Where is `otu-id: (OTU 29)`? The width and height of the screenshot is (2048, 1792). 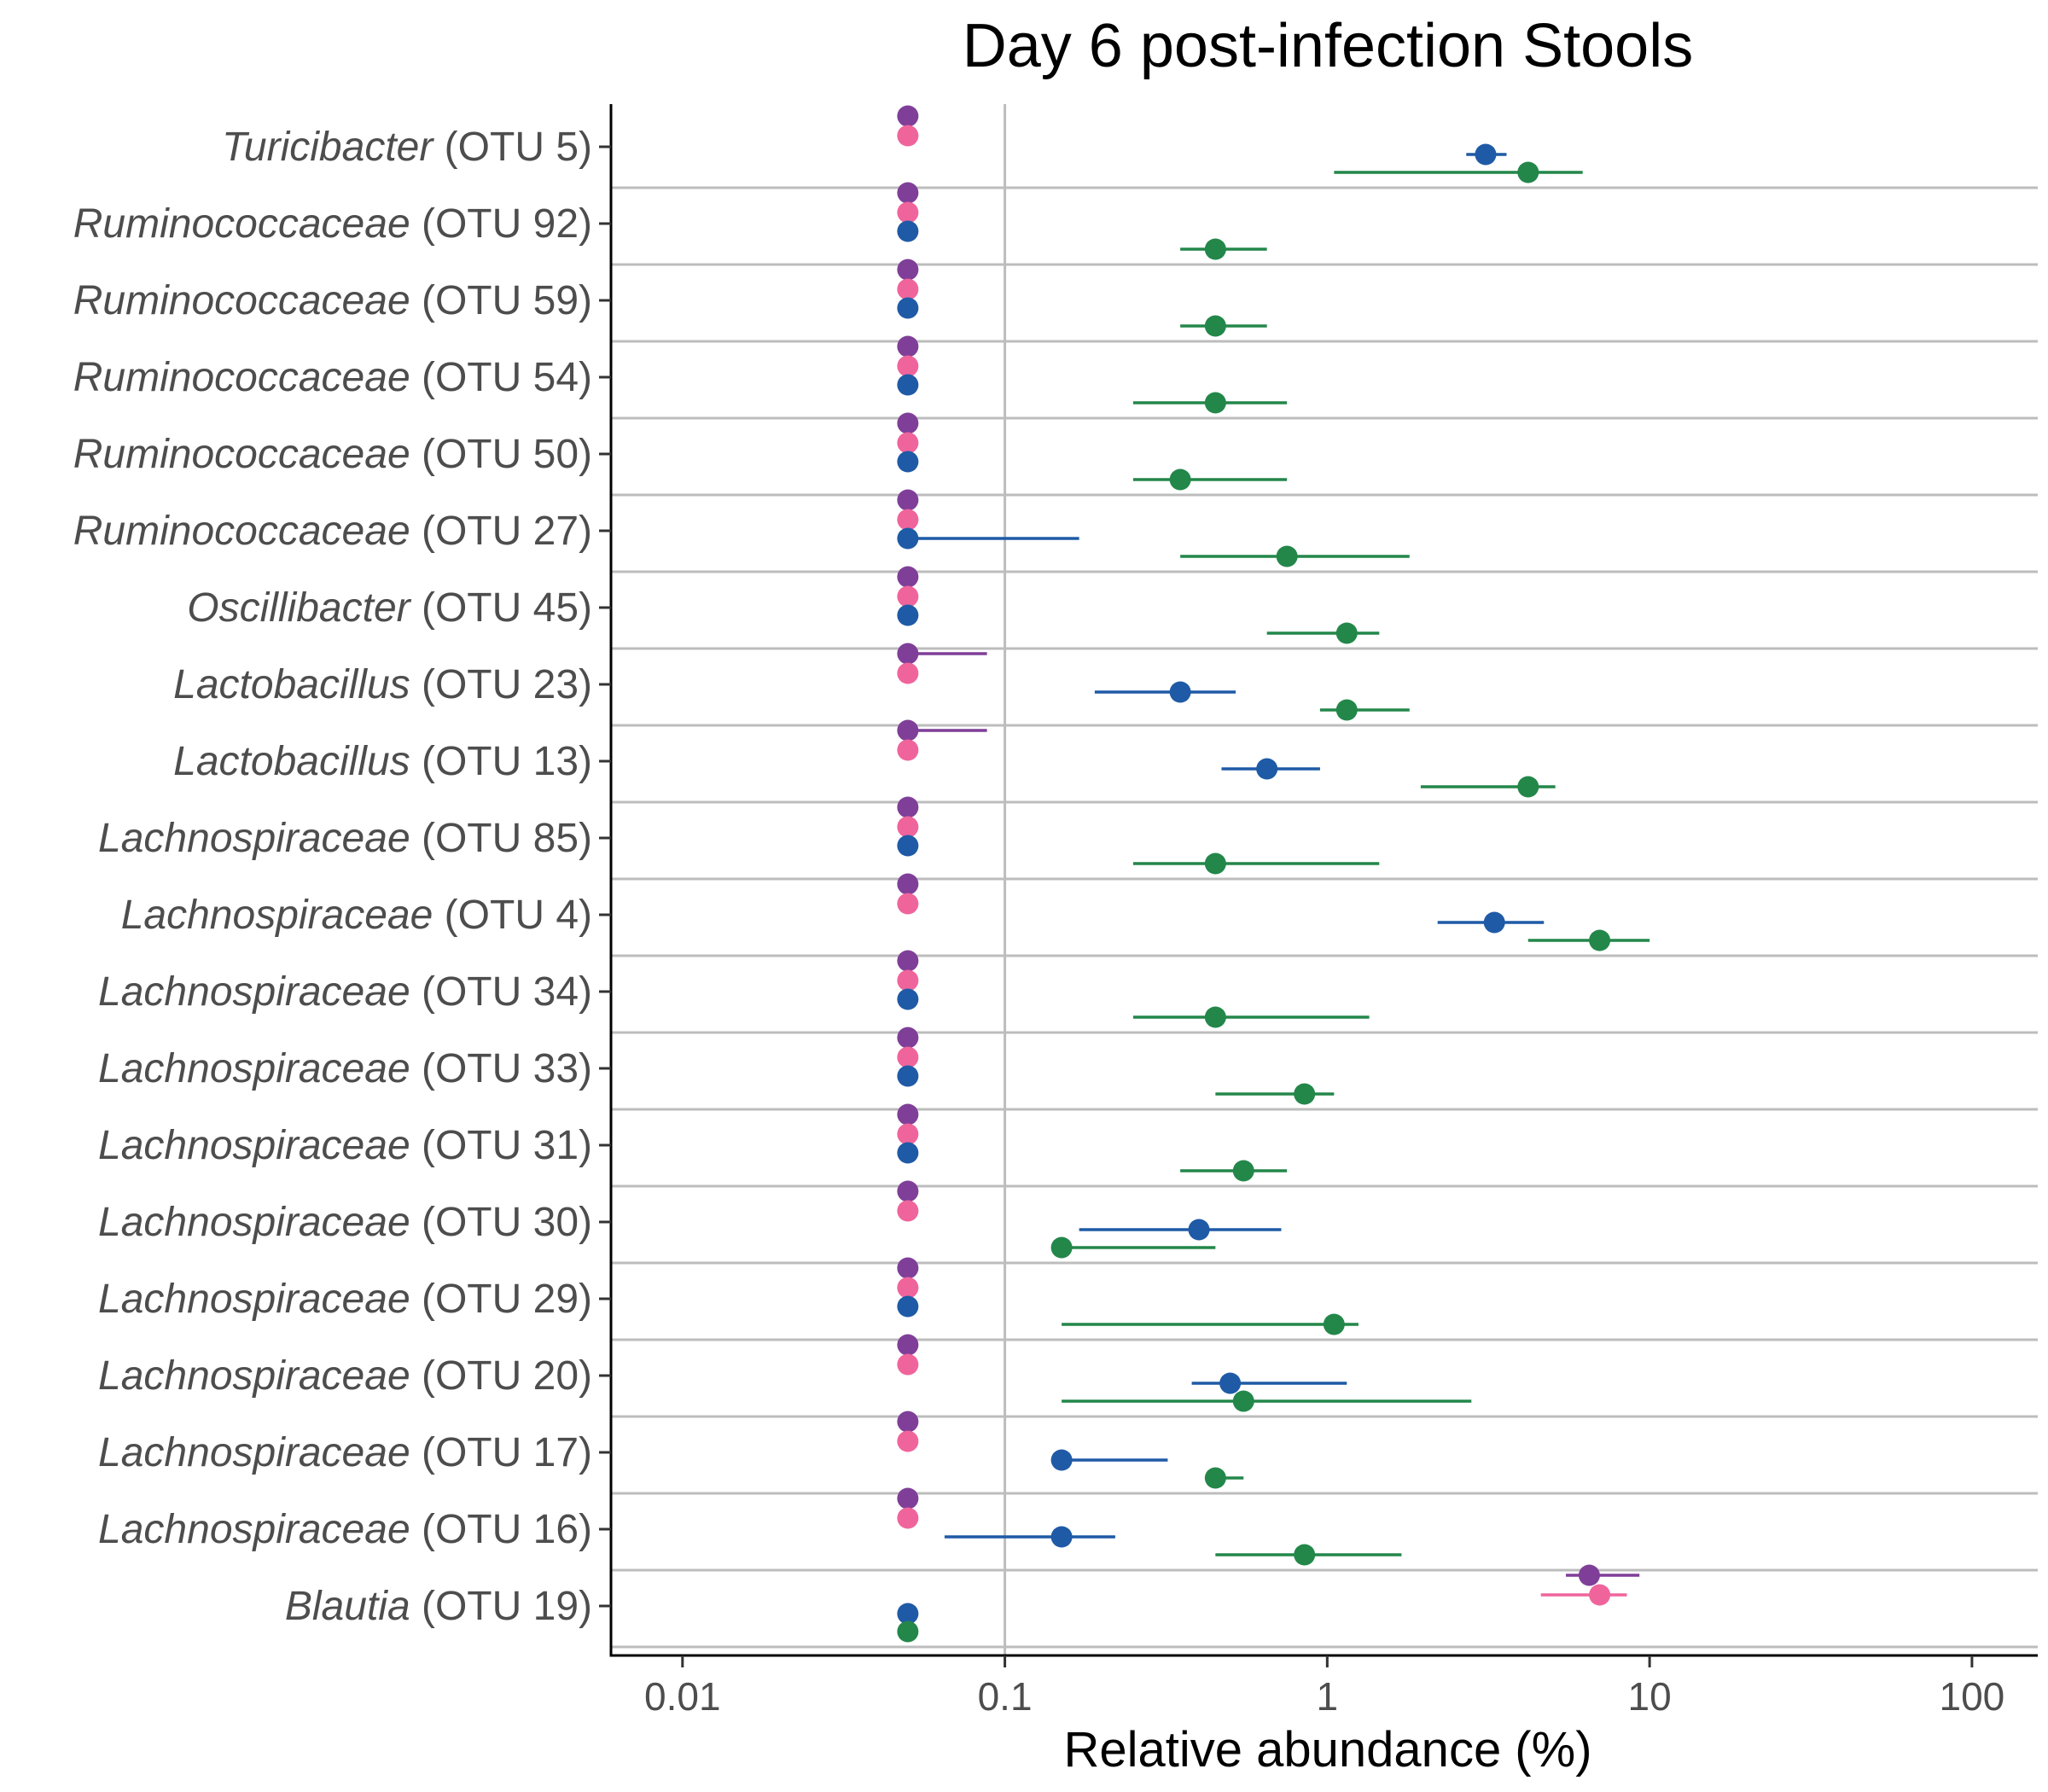 otu-id: (OTU 29) is located at coordinates (507, 1299).